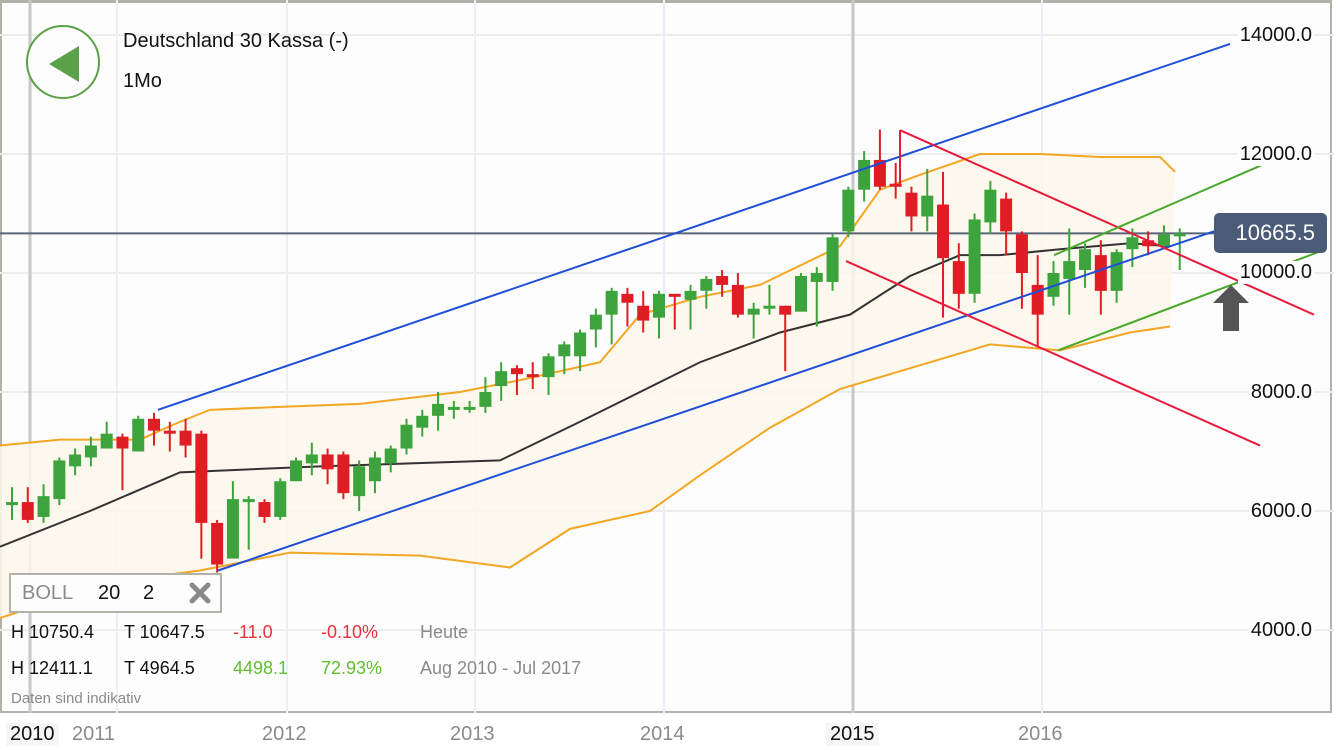 The width and height of the screenshot is (1334, 750). I want to click on y-tick-4000: 4000.0, so click(1281, 630).